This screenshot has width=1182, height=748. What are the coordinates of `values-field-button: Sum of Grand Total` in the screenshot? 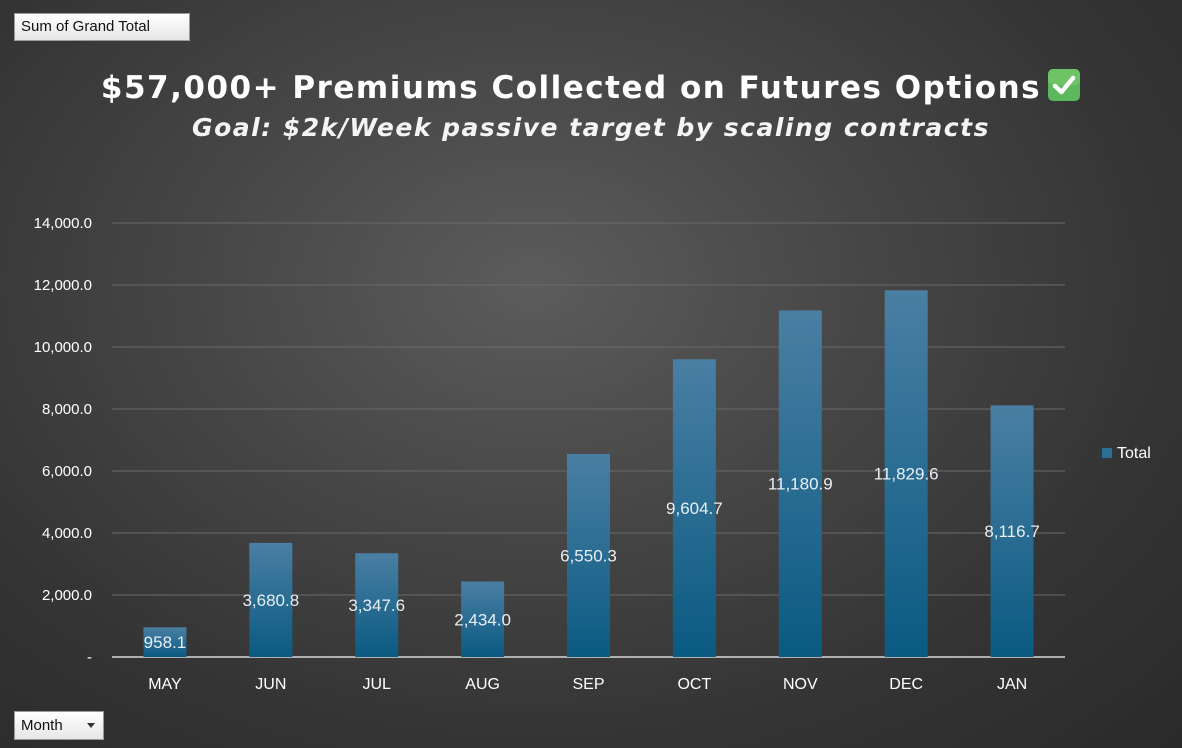 It's located at (102, 27).